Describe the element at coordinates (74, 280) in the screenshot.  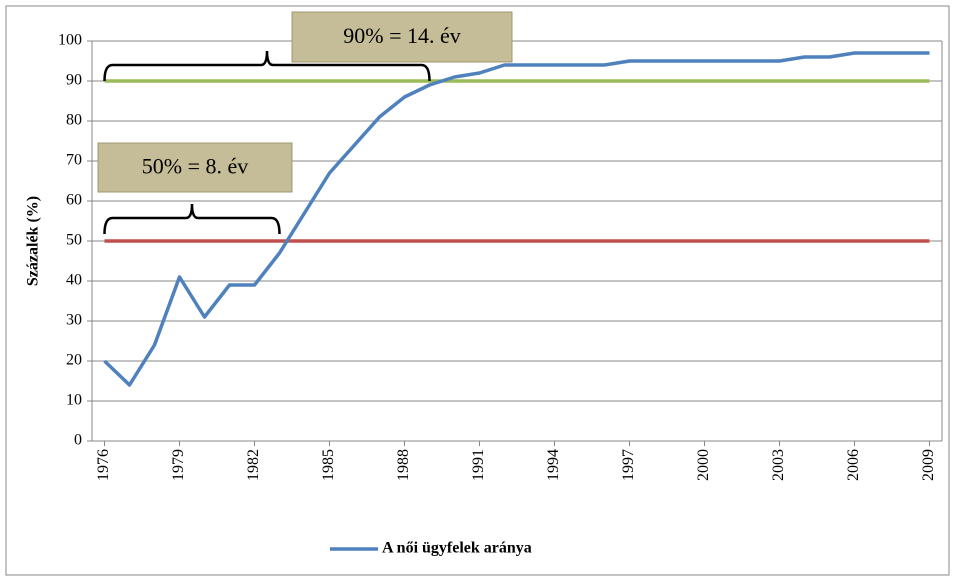
I see `y-tick-label: 40` at that location.